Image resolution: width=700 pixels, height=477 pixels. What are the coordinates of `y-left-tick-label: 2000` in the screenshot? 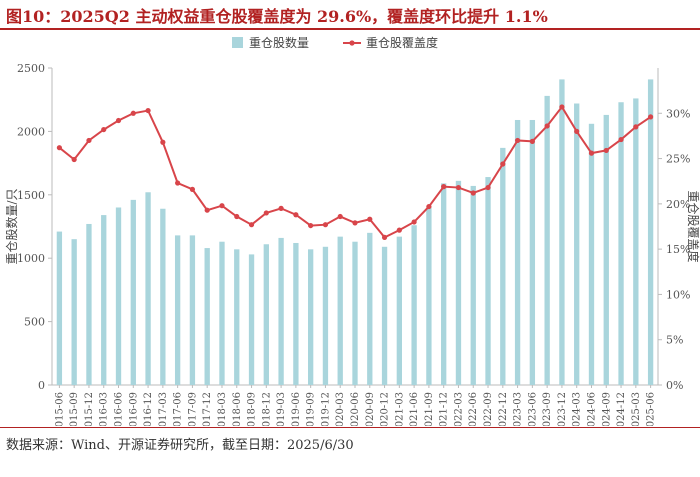 It's located at (31, 131).